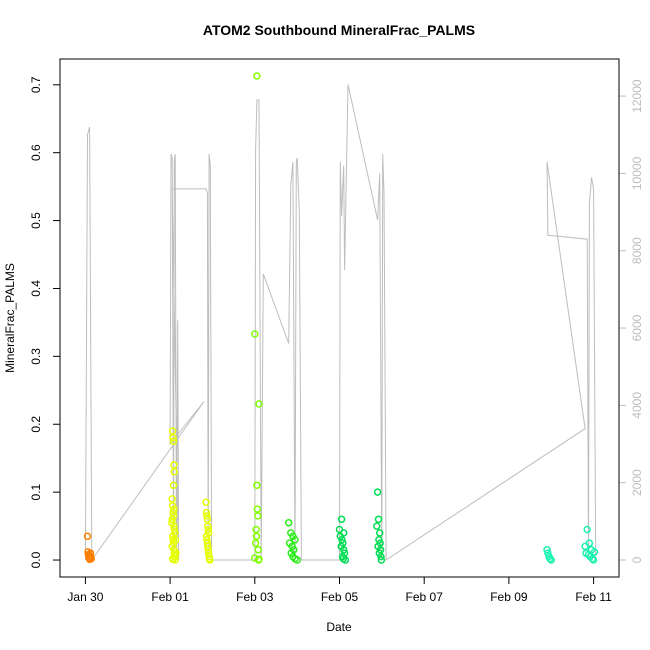 This screenshot has height=650, width=650. What do you see at coordinates (637, 559) in the screenshot?
I see `y2-tick-label-0: 0` at bounding box center [637, 559].